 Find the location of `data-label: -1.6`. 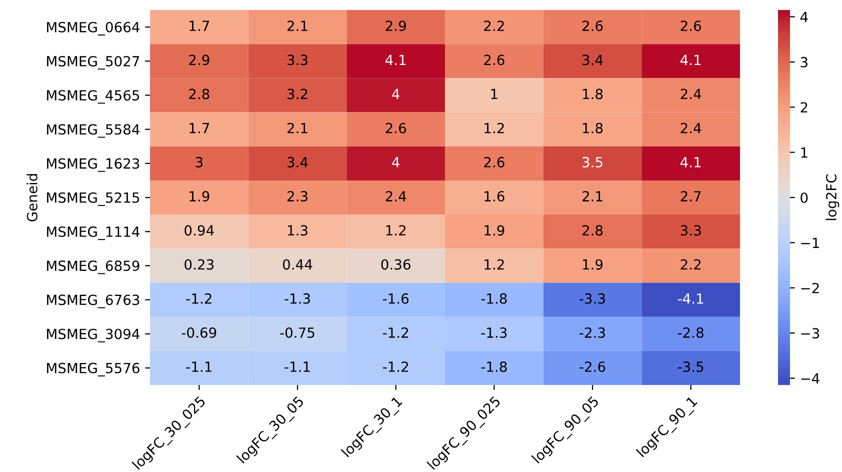

data-label: -1.6 is located at coordinates (395, 298).